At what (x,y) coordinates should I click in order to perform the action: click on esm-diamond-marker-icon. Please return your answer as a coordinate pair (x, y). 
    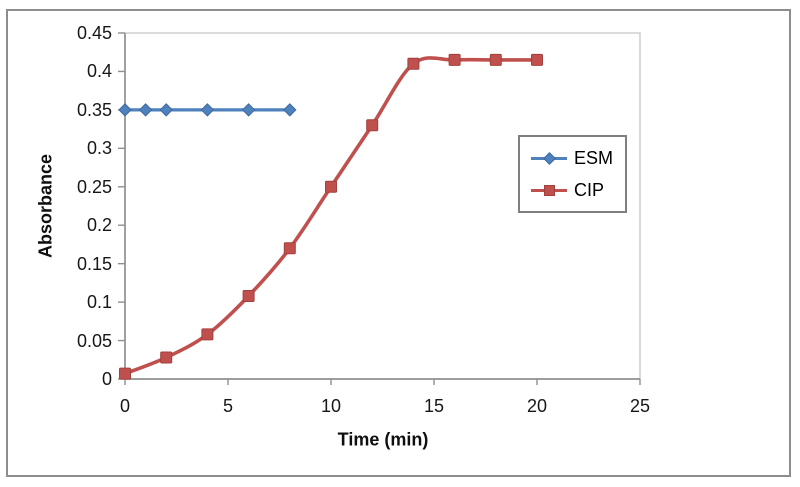
    Looking at the image, I should click on (549, 158).